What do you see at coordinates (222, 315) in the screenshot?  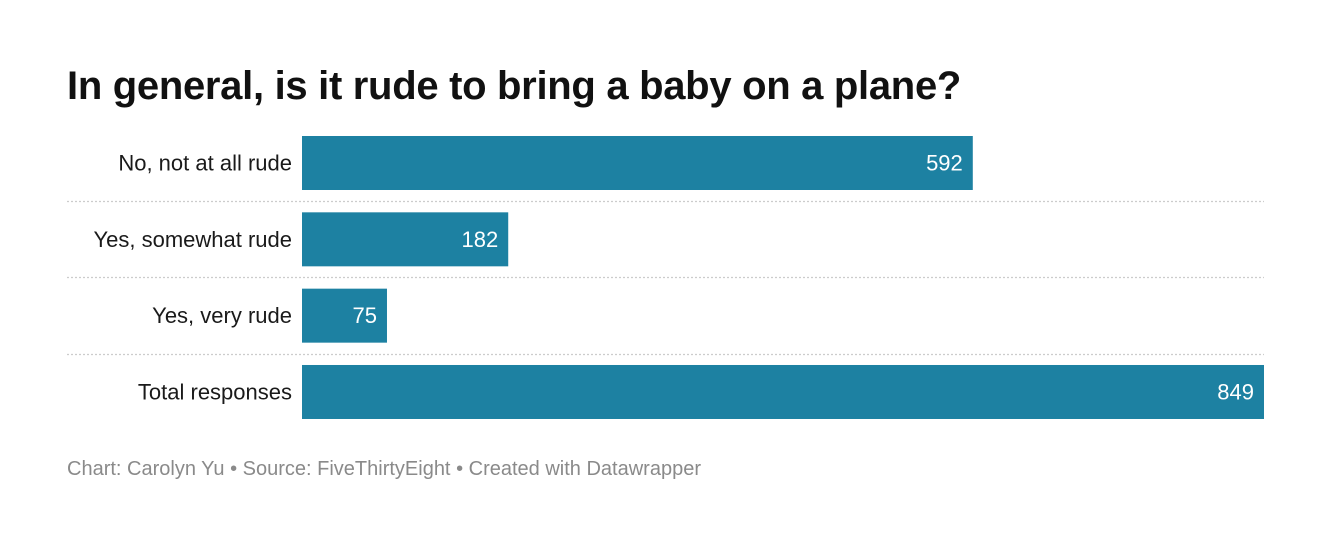 I see `category-label: Yes, very rude` at bounding box center [222, 315].